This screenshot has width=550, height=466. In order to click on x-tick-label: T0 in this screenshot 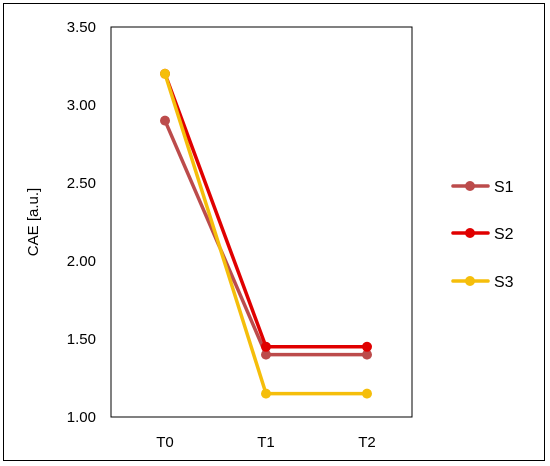, I will do `click(165, 442)`.